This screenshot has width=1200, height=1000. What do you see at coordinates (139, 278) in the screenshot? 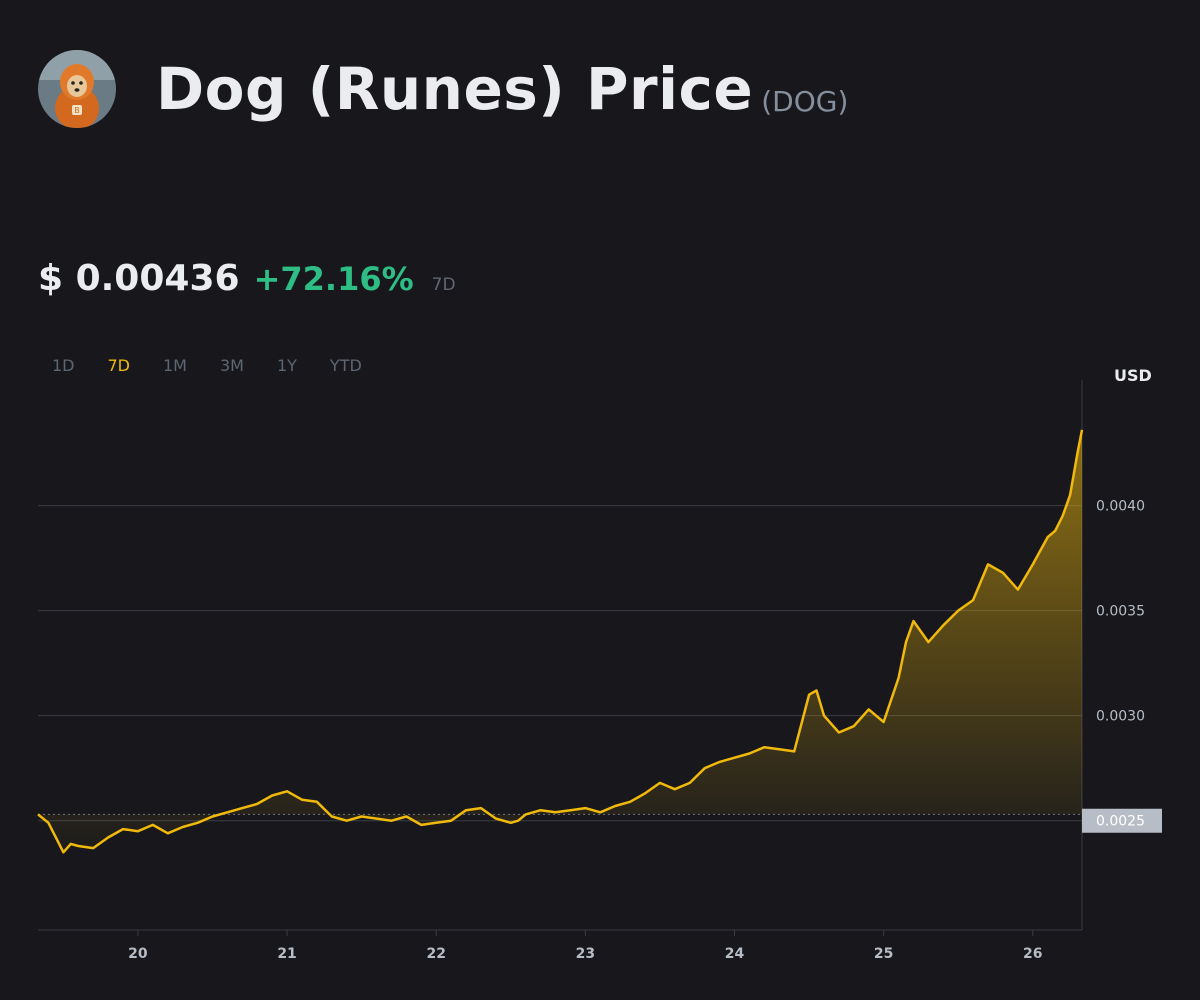
I see `current-price: $ 0.00436` at bounding box center [139, 278].